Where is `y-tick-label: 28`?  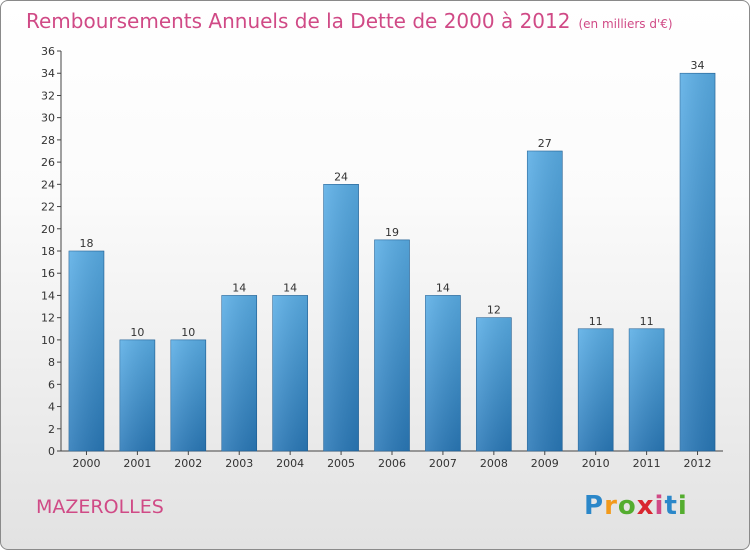
y-tick-label: 28 is located at coordinates (48, 140).